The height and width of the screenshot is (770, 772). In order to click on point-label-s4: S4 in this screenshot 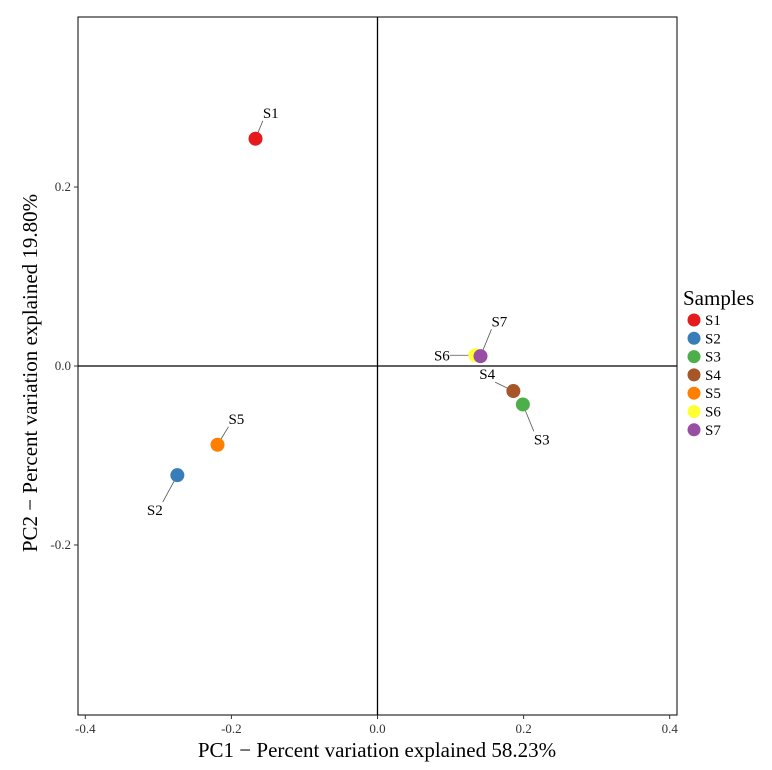, I will do `click(487, 375)`.